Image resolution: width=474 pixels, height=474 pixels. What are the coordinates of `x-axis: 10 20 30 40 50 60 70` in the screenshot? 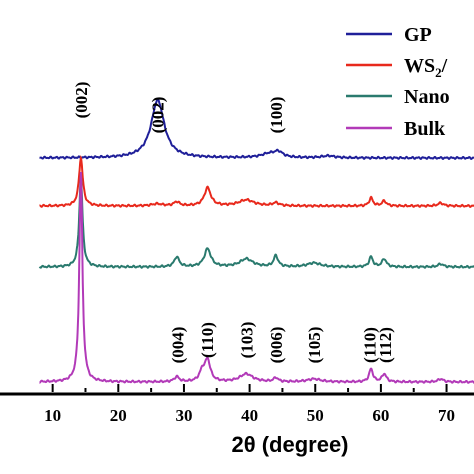 It's located at (249, 404).